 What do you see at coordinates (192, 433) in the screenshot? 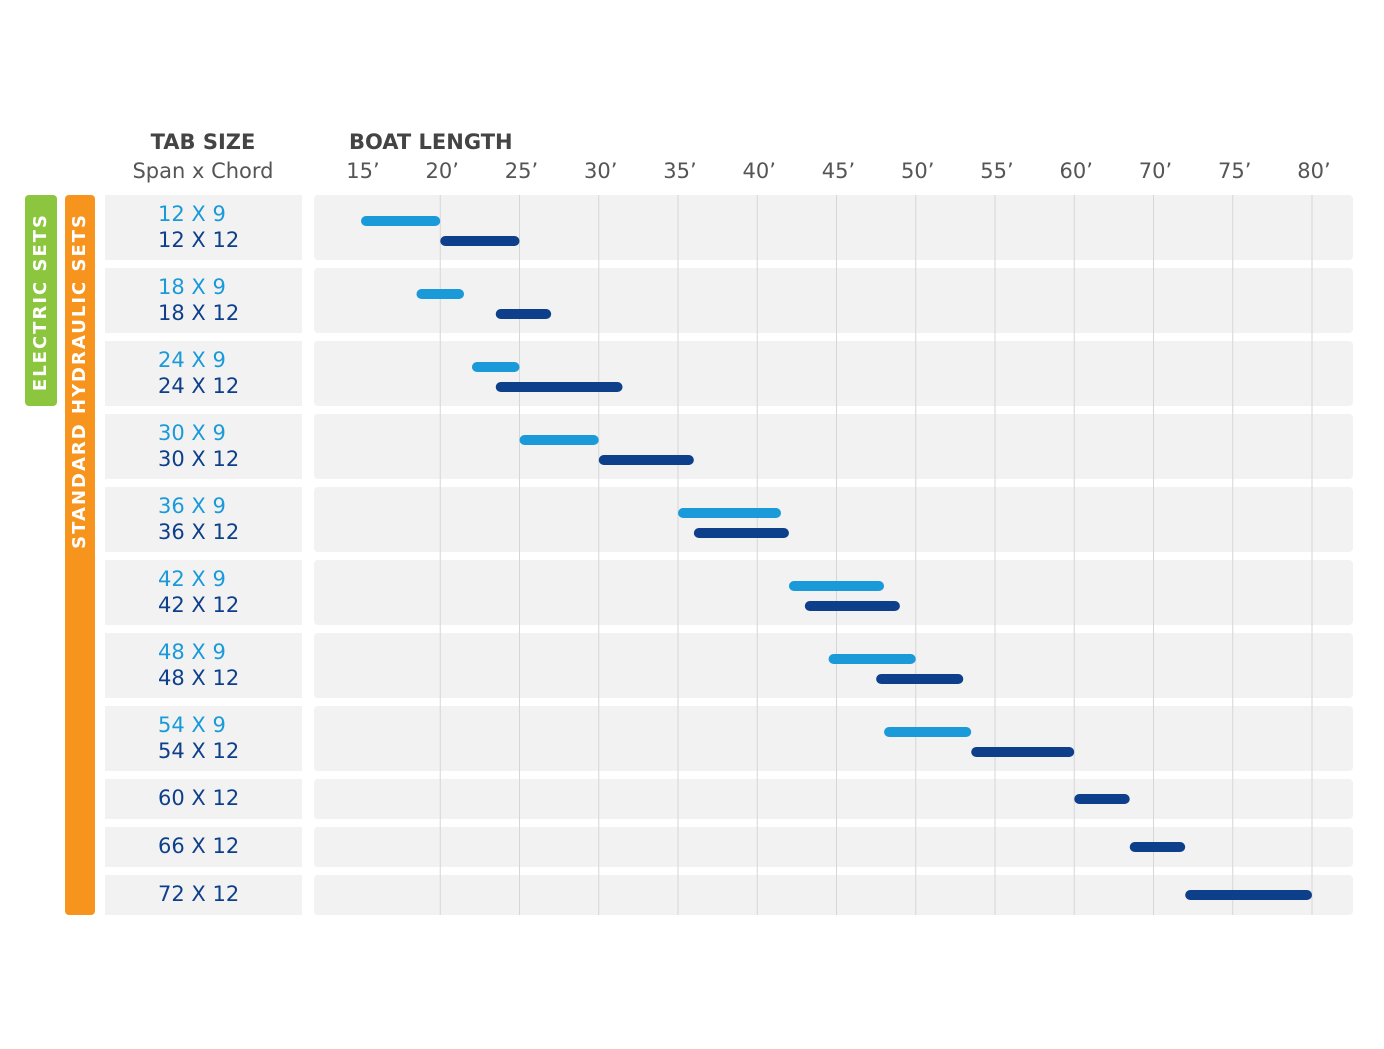
I see `row-label: 30 X 9` at bounding box center [192, 433].